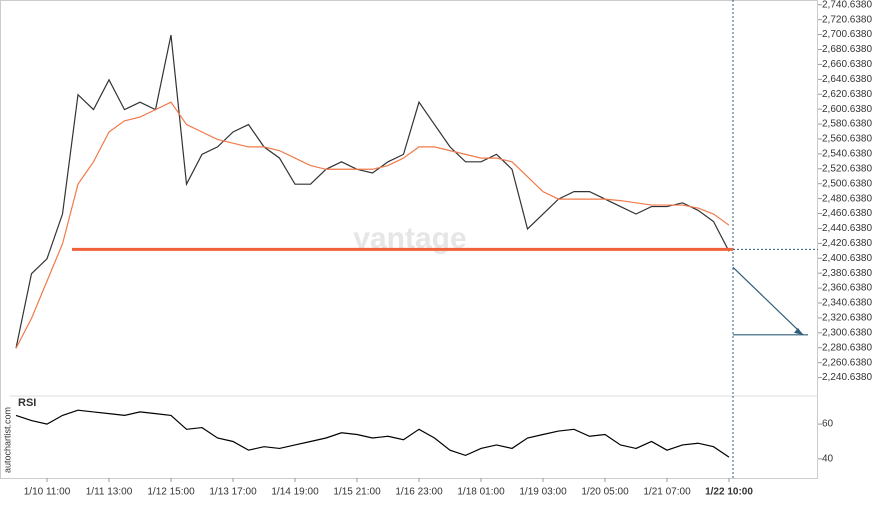 This screenshot has width=887, height=505. I want to click on y-tick-label: 2,500.6380, so click(847, 183).